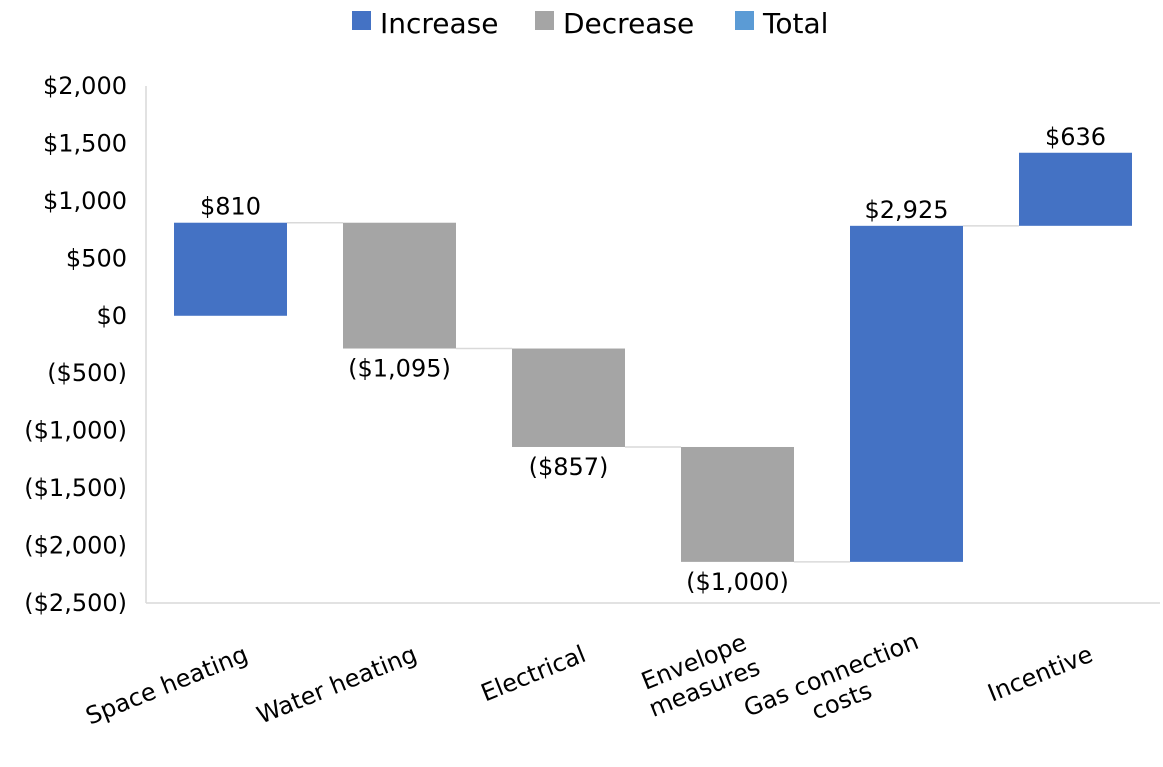 The image size is (1163, 767). I want to click on y-tick-label: ($1,000), so click(75, 431).